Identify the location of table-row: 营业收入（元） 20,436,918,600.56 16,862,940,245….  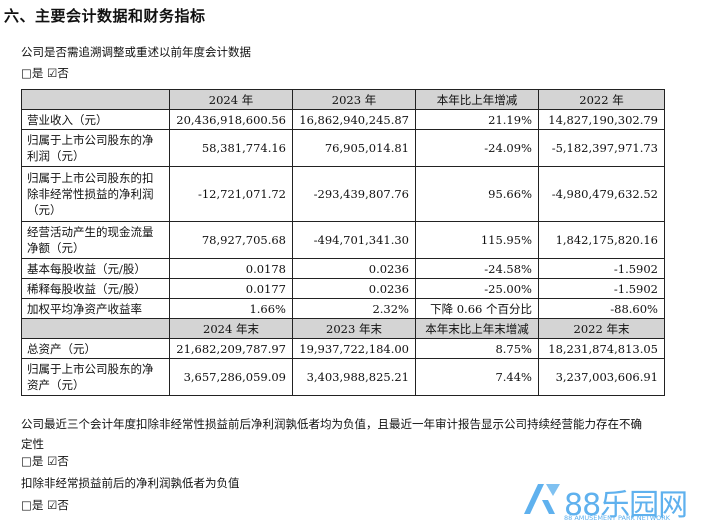
(343, 119).